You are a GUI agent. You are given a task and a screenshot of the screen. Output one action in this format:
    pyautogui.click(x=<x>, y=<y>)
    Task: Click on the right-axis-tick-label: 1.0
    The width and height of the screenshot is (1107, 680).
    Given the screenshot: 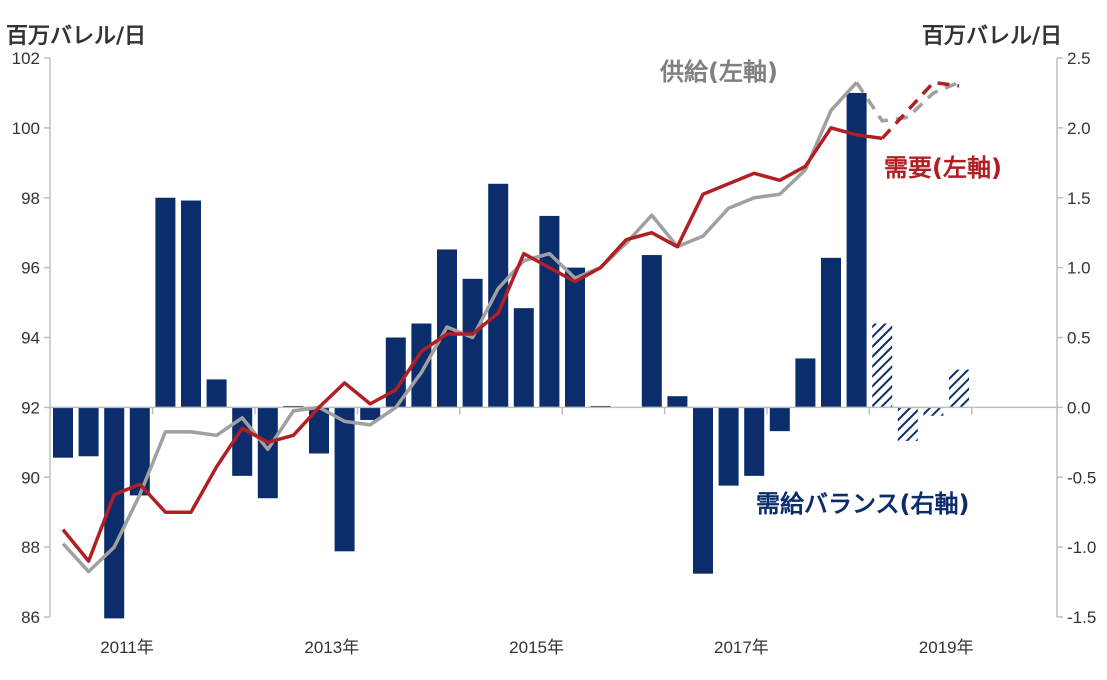 What is the action you would take?
    pyautogui.click(x=1079, y=268)
    